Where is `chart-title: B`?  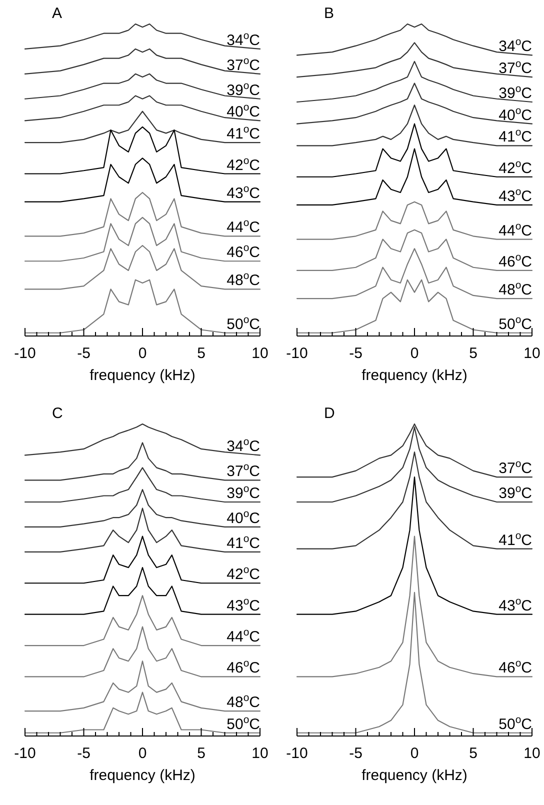
chart-title: B is located at coordinates (329, 13).